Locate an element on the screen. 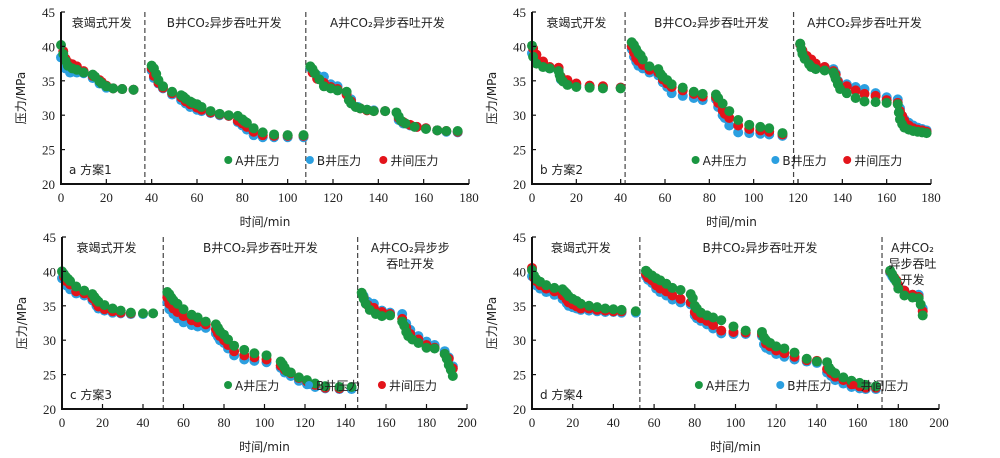  panel-label: a 方案1 is located at coordinates (90, 169).